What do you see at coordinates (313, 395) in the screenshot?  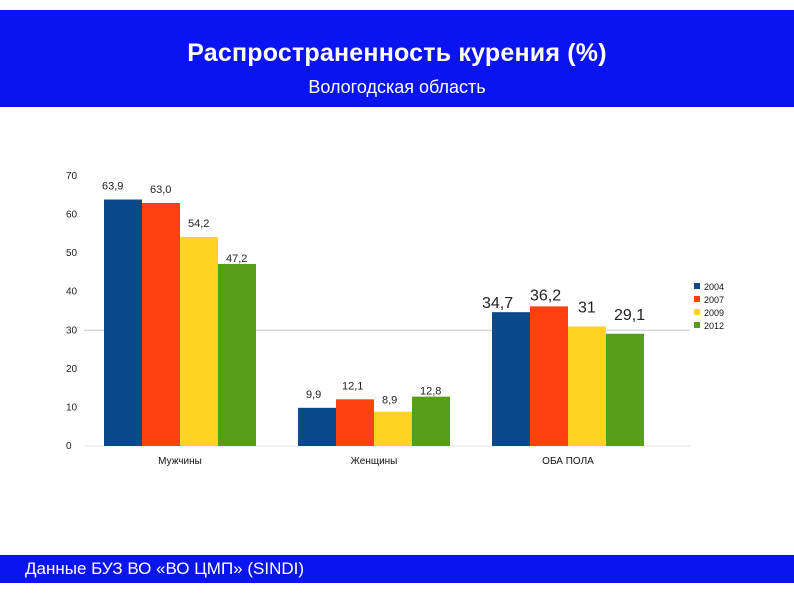 I see `bar-value-label: 9,9` at bounding box center [313, 395].